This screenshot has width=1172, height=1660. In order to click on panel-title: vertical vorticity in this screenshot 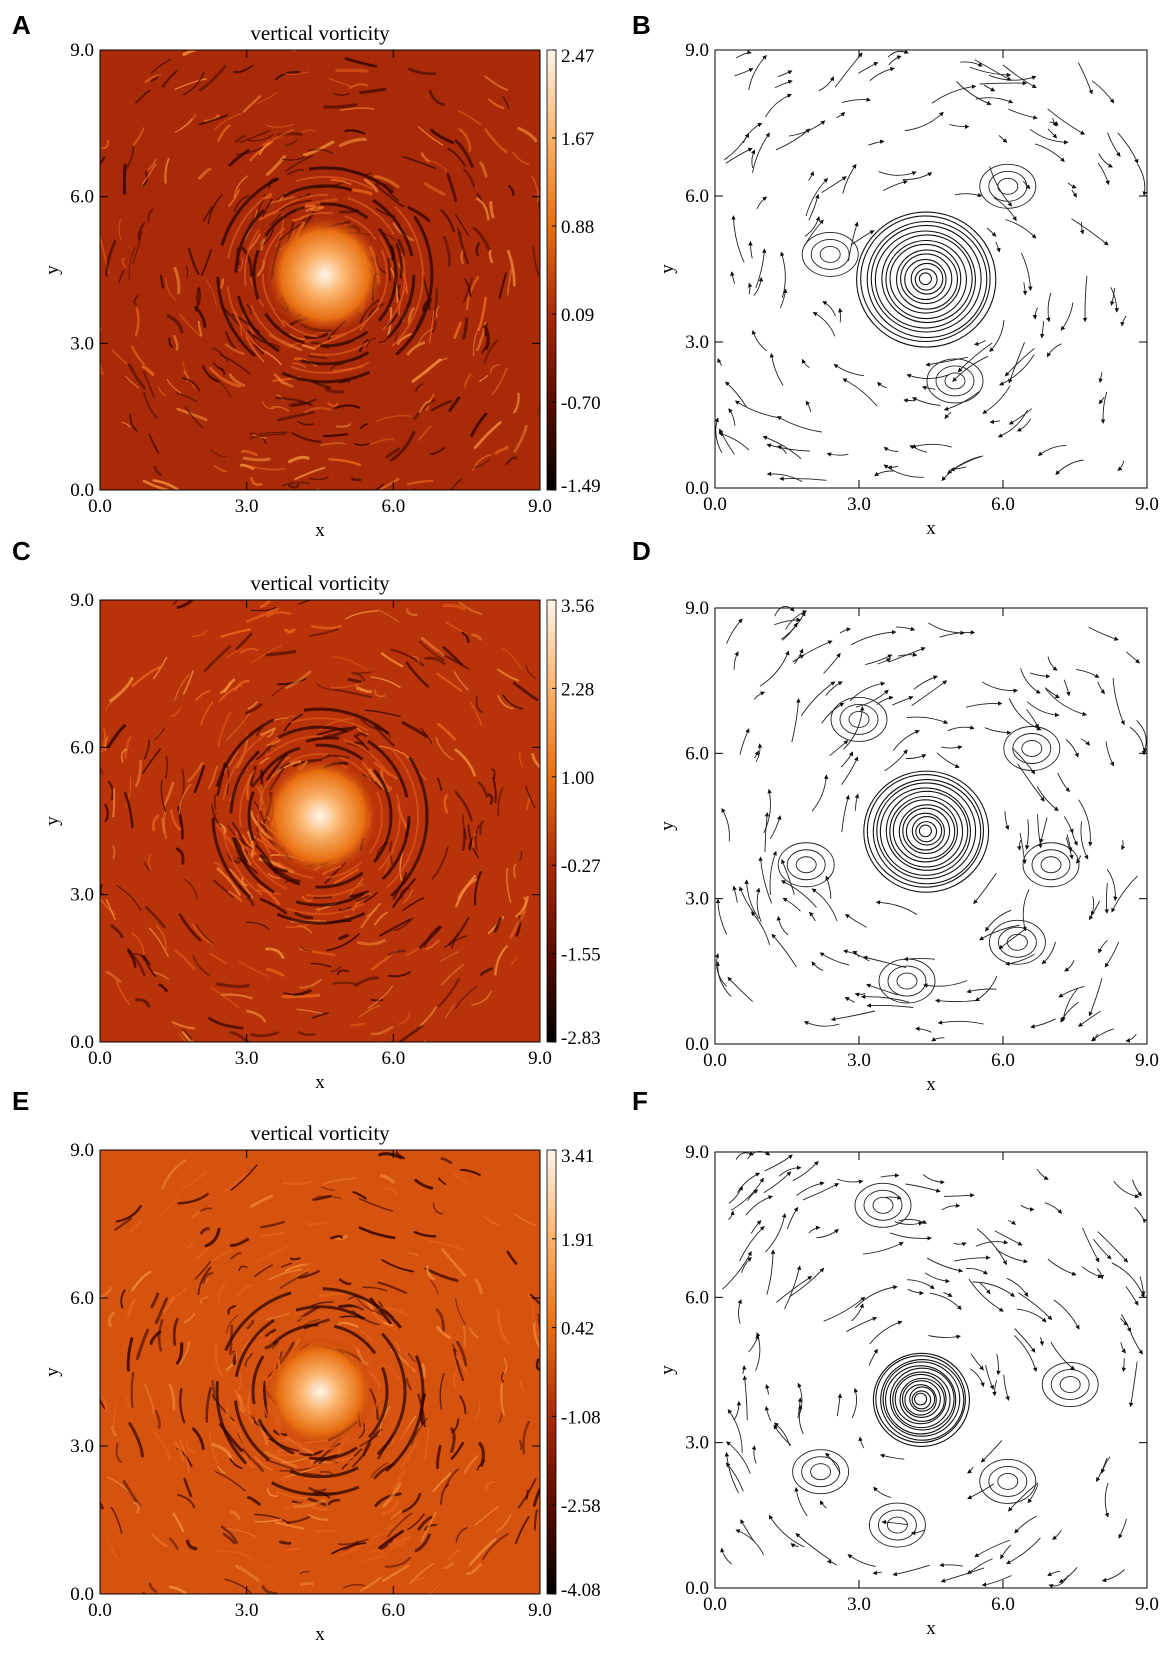, I will do `click(320, 583)`.